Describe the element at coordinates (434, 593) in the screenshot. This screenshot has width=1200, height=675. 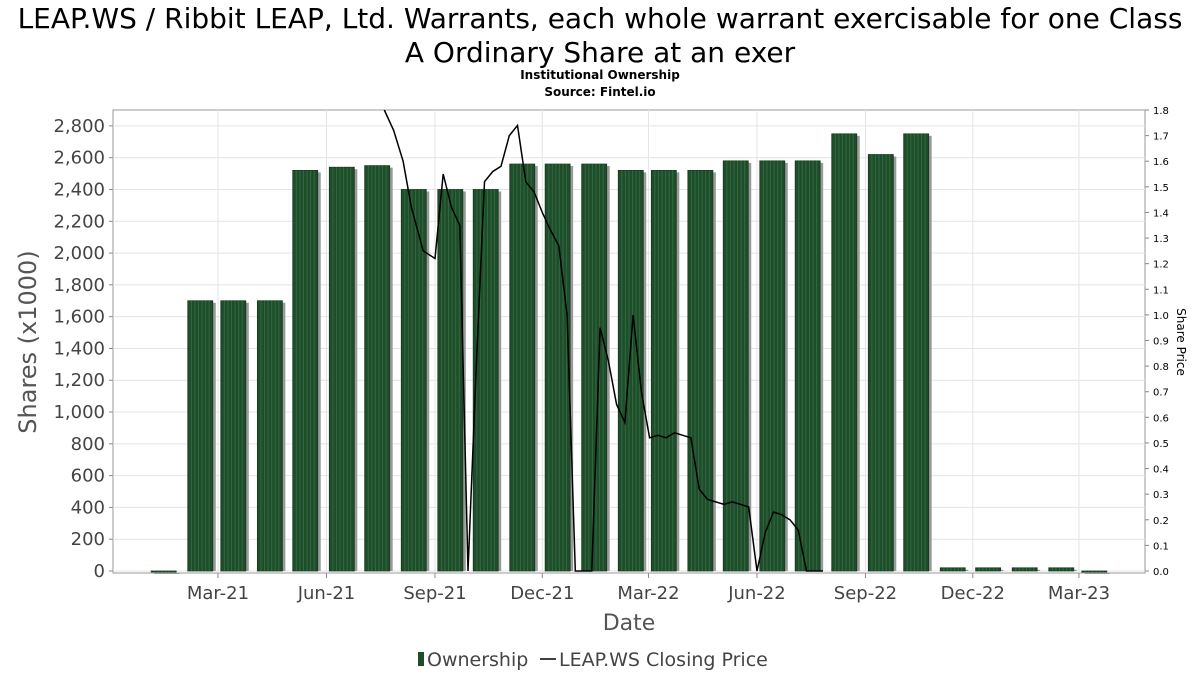
I see `x-tick-label: Sep-21` at that location.